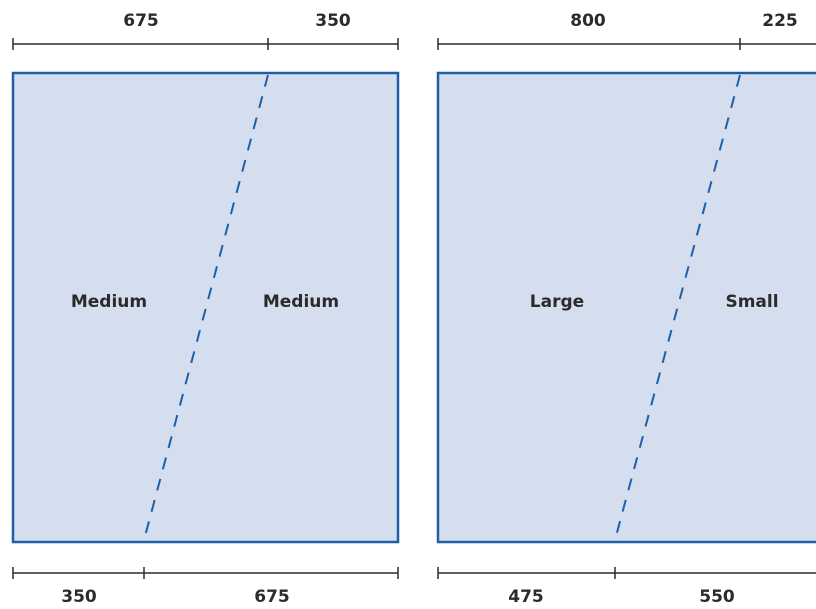 This screenshot has width=816, height=609. I want to click on panel-1-dividing-line, so click(206, 307).